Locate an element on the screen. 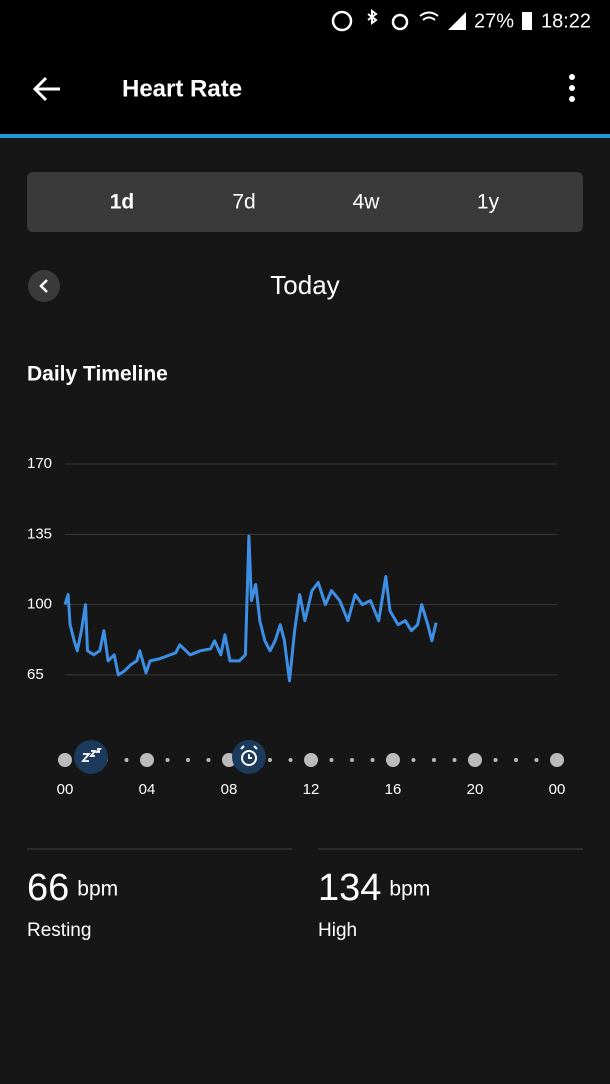 The image size is (610, 1084). chart-title: Daily Timeline is located at coordinates (97, 374).